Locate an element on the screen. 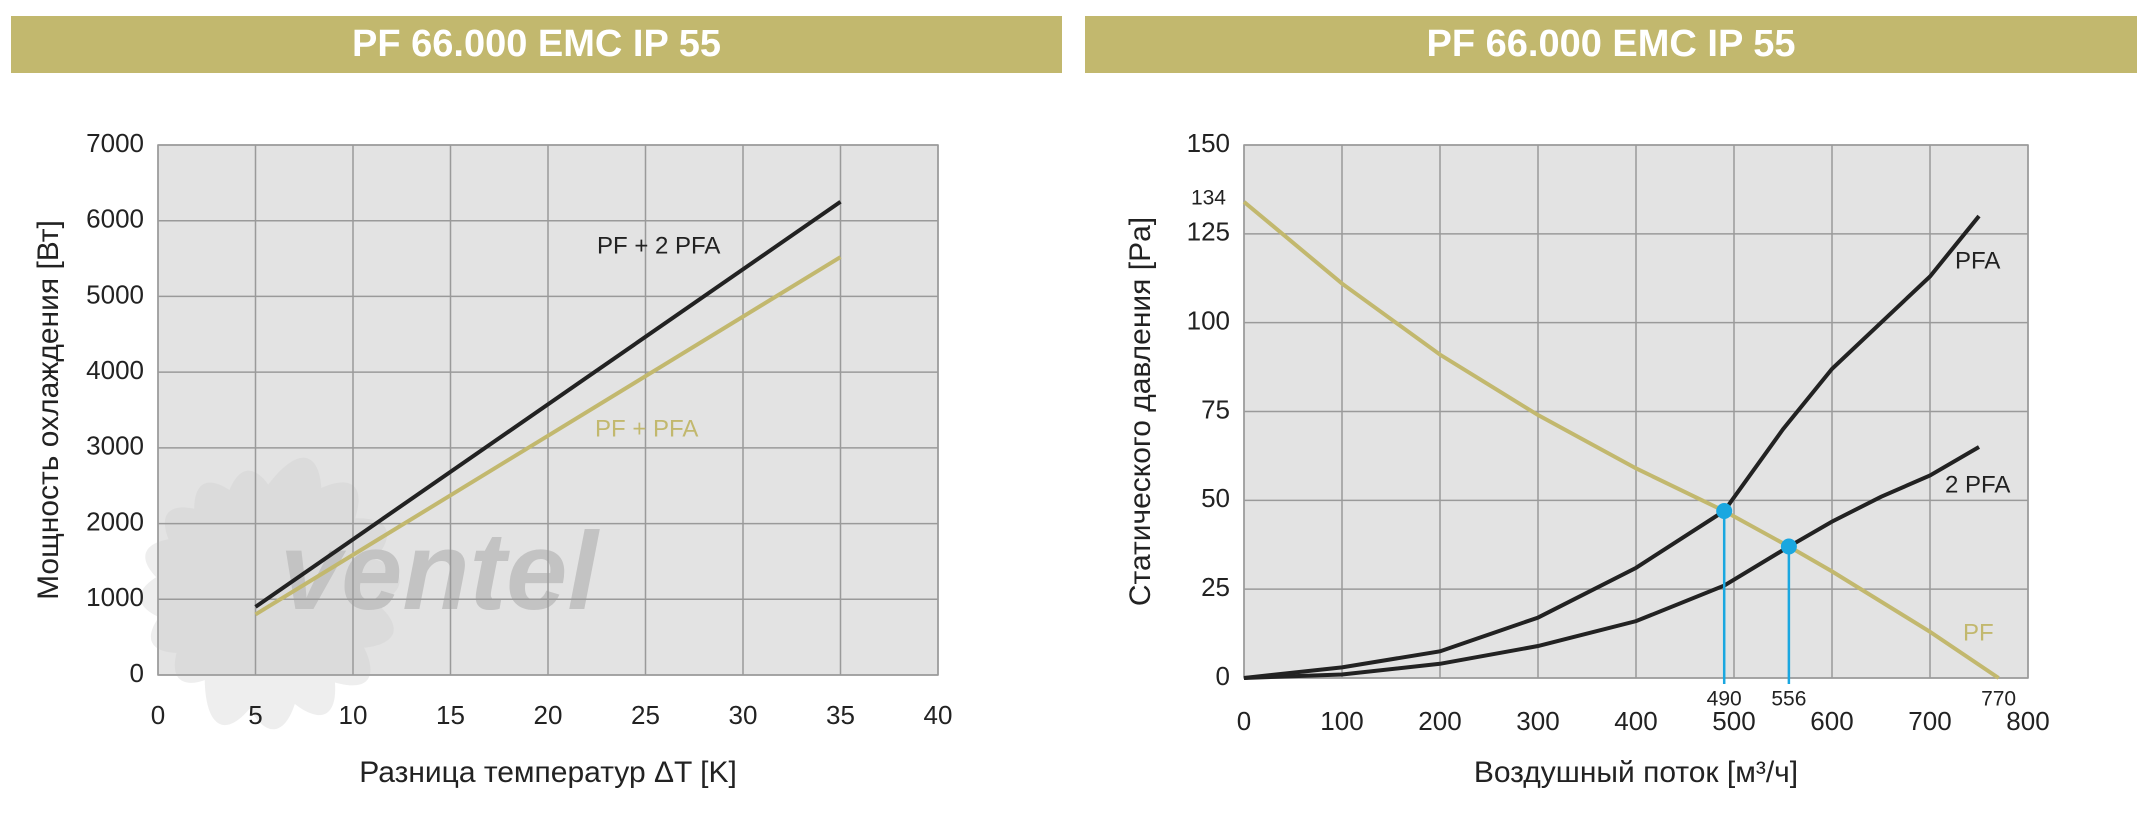 This screenshot has height=818, width=2148. x-annotation: 556 is located at coordinates (1788, 699).